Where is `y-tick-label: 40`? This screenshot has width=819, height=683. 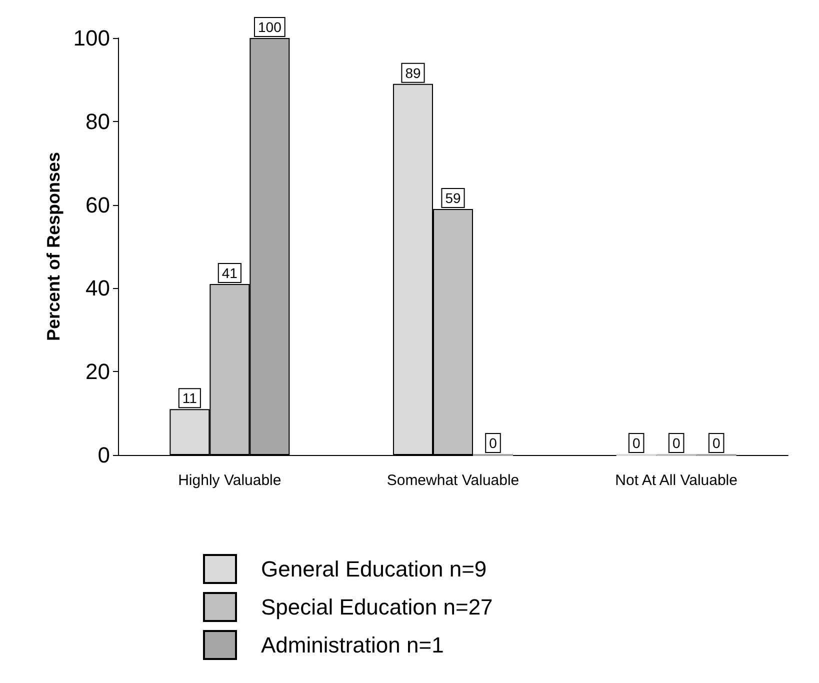
y-tick-label: 40 is located at coordinates (98, 288).